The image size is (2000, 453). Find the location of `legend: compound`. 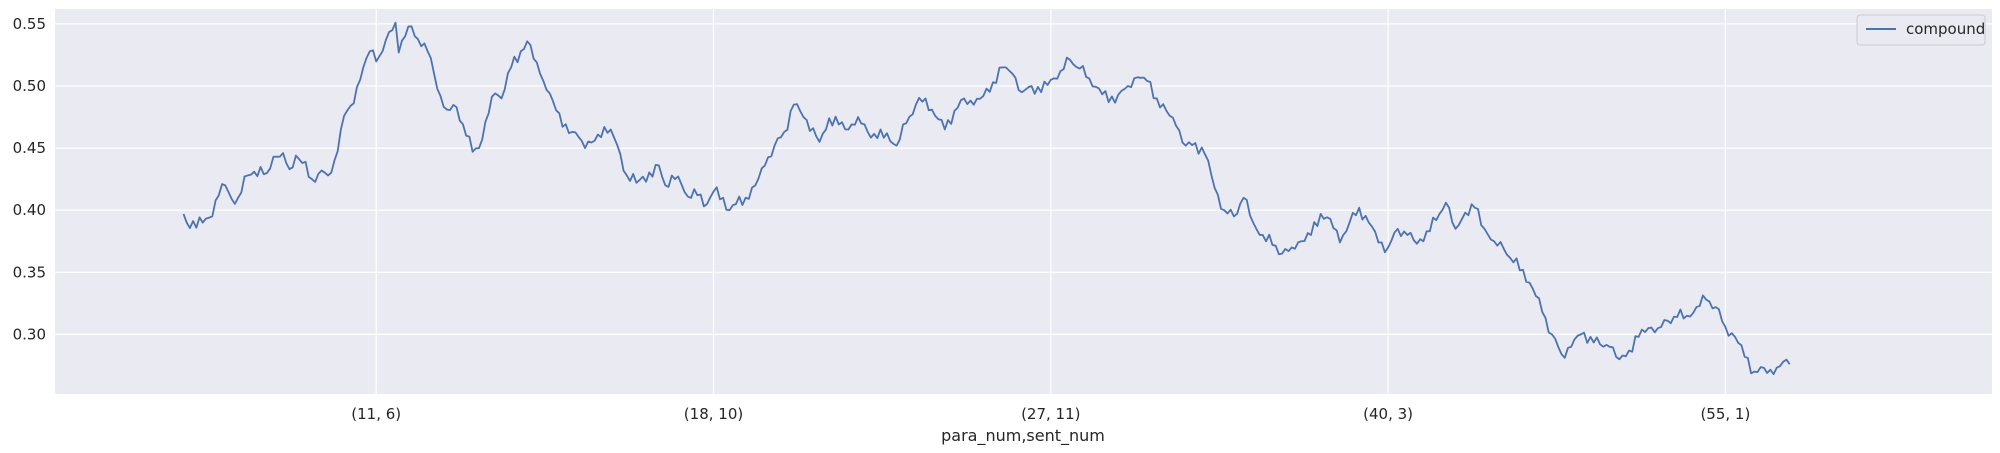

legend: compound is located at coordinates (1921, 30).